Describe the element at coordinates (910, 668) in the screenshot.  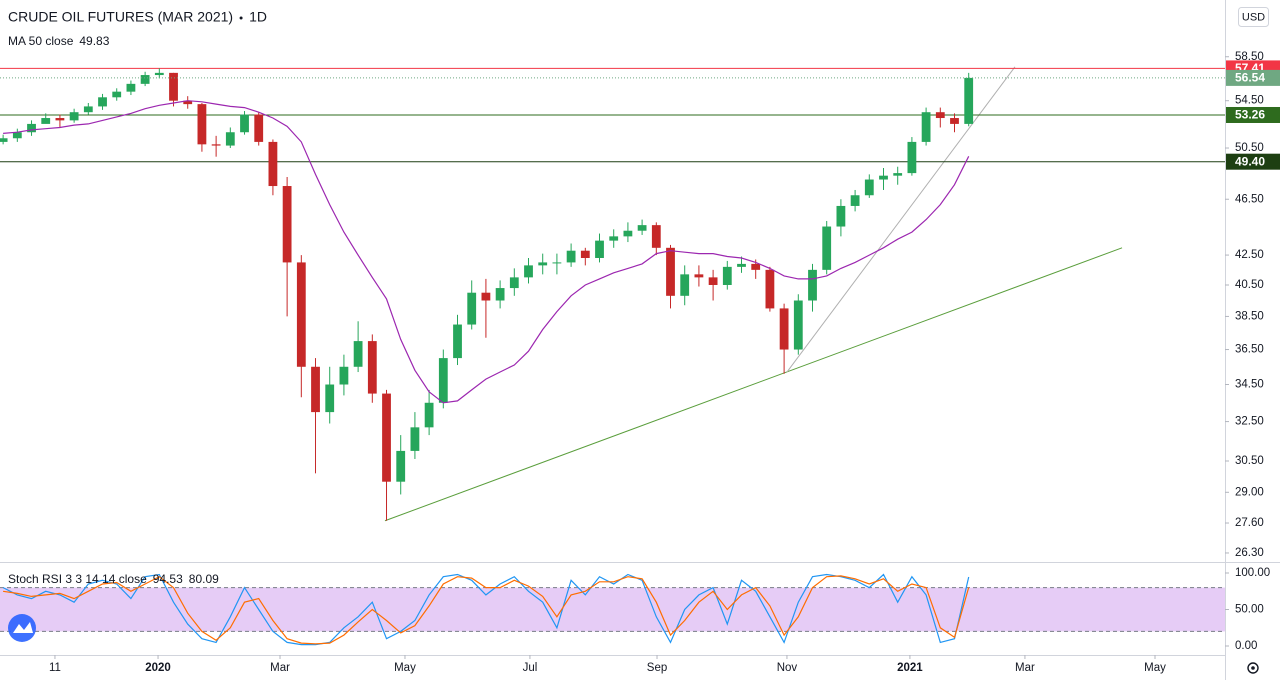
I see `x-tick-label: 2021` at that location.